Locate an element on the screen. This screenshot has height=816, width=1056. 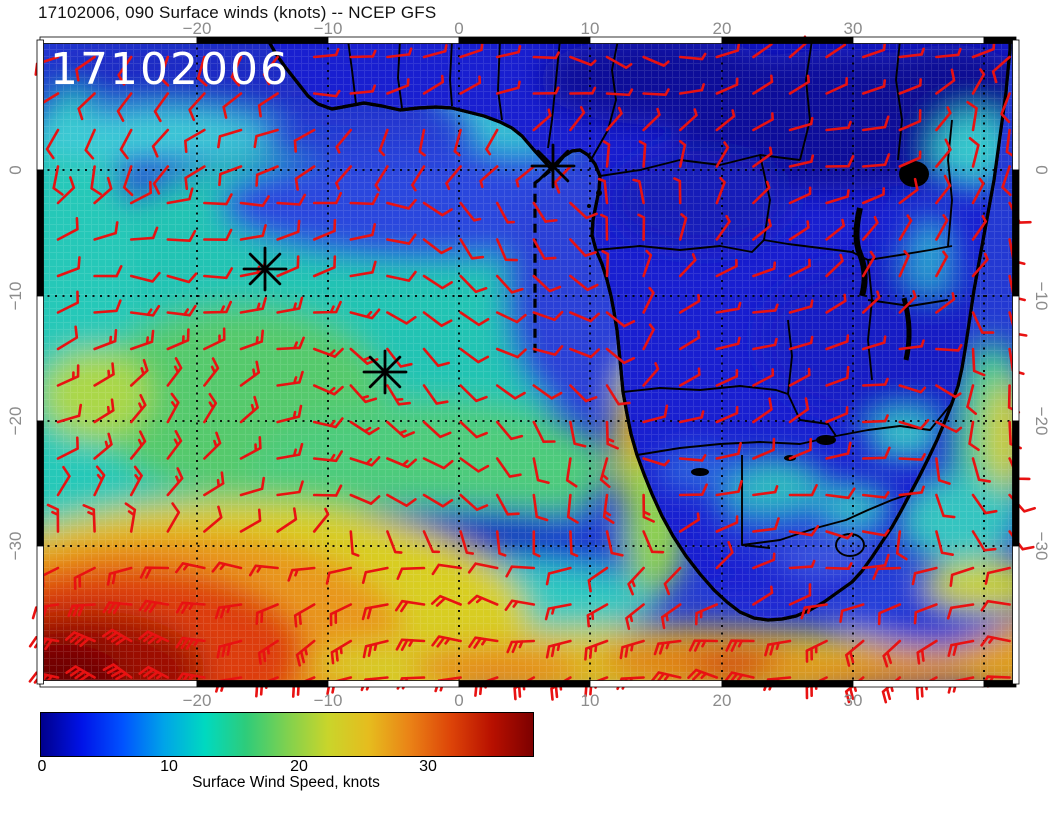
colorbar-gradient is located at coordinates (287, 734).